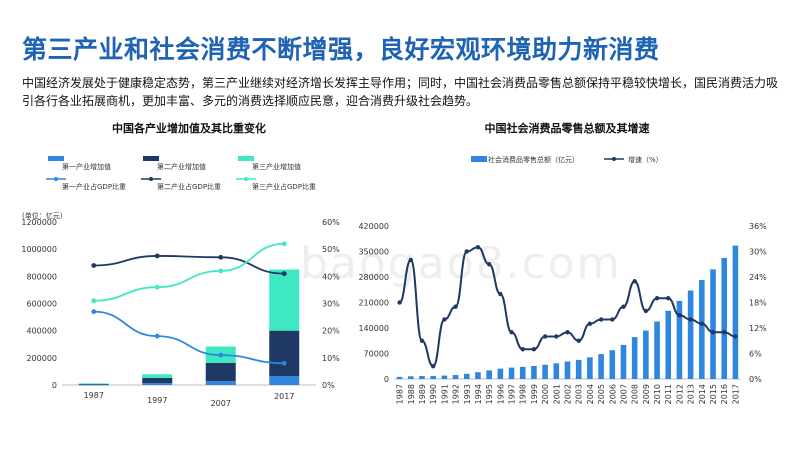 This screenshot has height=449, width=800. Describe the element at coordinates (500, 394) in the screenshot. I see `chart2-xtick: 1996` at that location.